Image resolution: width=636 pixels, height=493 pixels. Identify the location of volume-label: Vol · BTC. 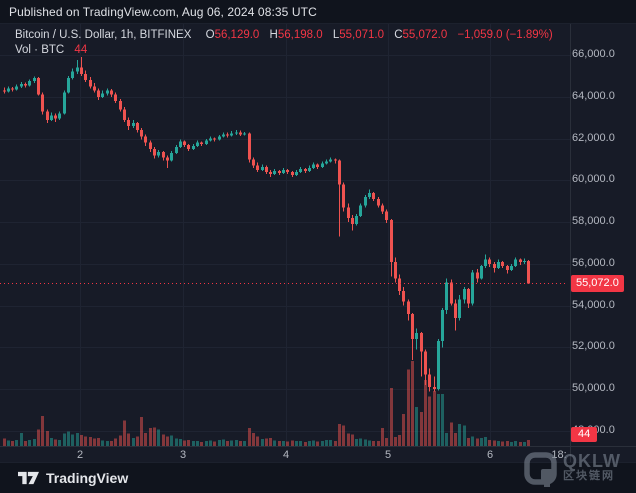
(40, 49).